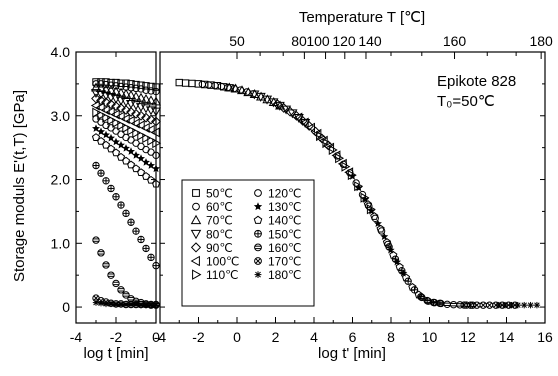 The image size is (558, 376). What do you see at coordinates (468, 337) in the screenshot?
I see `x-tick-label: 12` at bounding box center [468, 337].